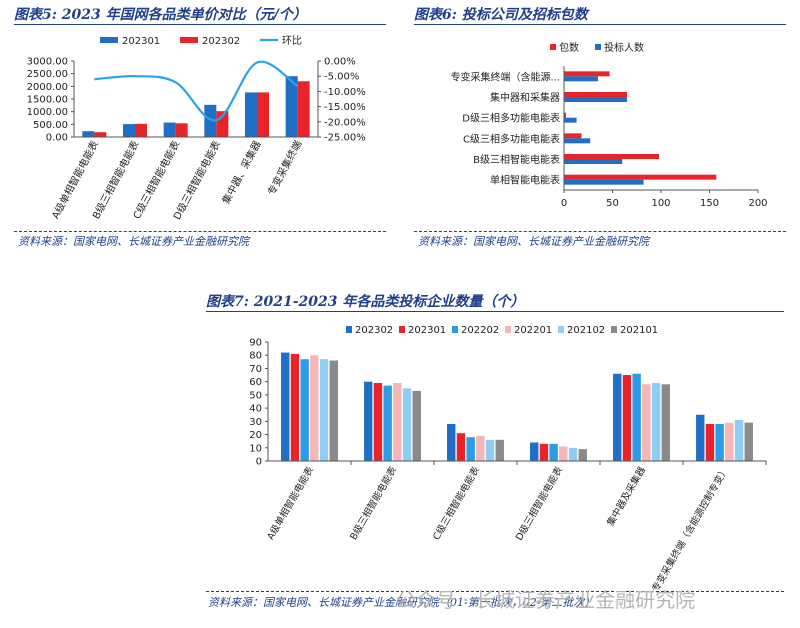 This screenshot has width=800, height=628. Describe the element at coordinates (640, 177) in the screenshot. I see `fig6-bar-包数-c5` at that location.